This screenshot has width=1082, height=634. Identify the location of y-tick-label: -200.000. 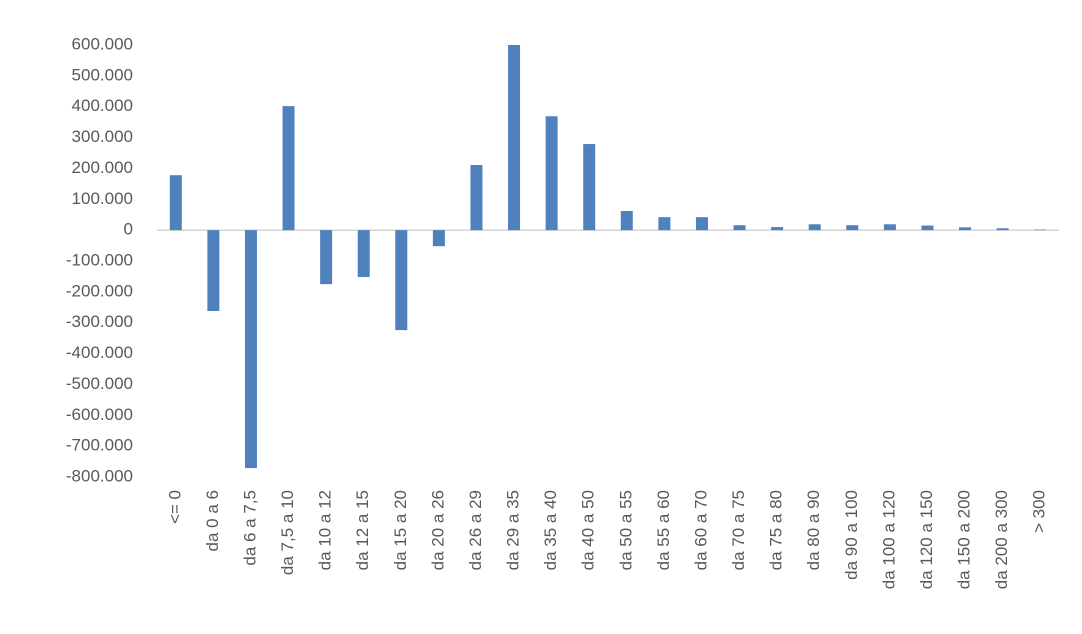
(99, 290).